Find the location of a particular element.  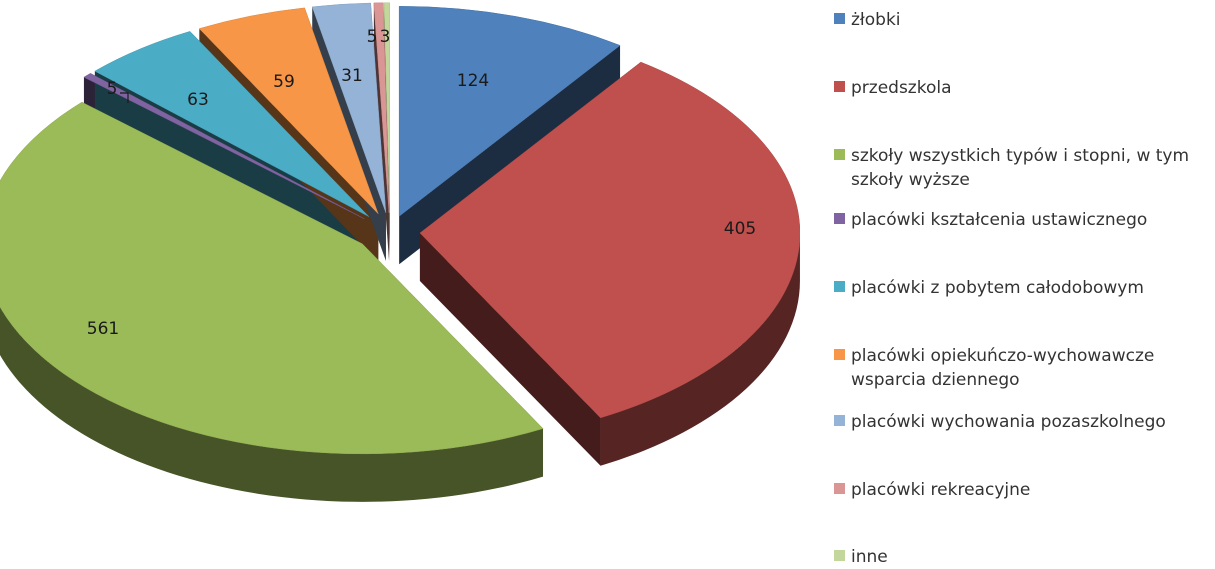

data-label-6: 31 is located at coordinates (352, 76).